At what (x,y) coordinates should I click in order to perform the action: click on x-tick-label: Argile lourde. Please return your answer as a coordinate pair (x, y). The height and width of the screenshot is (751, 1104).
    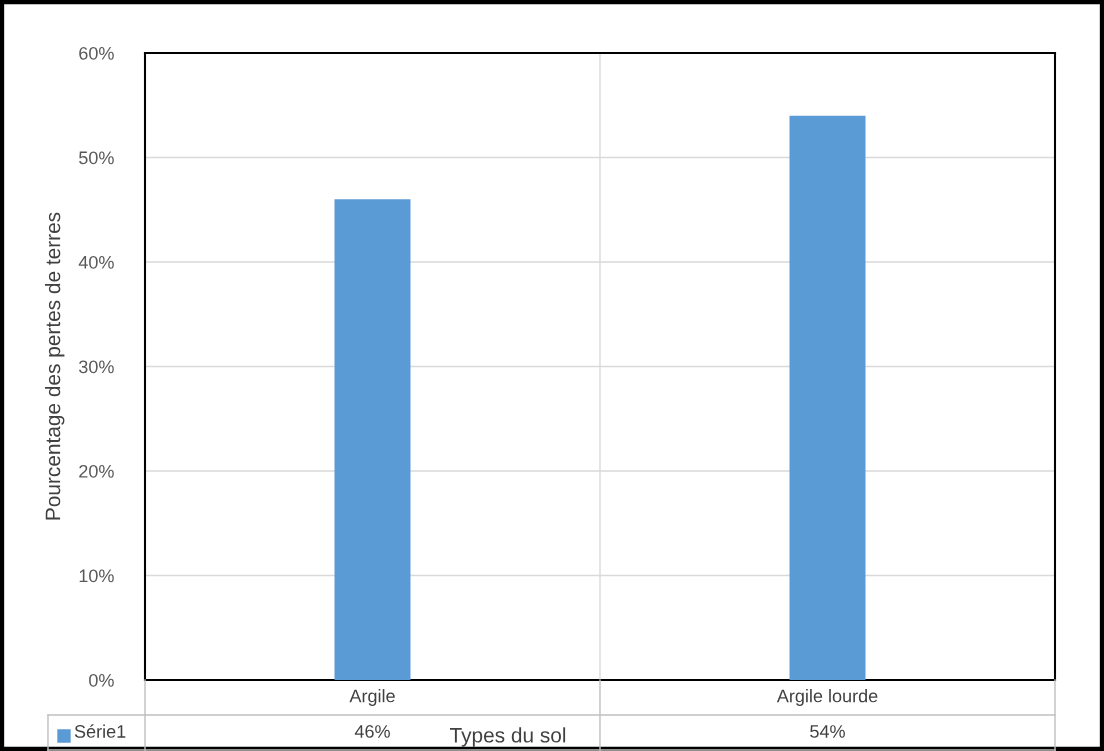
    Looking at the image, I should click on (827, 697).